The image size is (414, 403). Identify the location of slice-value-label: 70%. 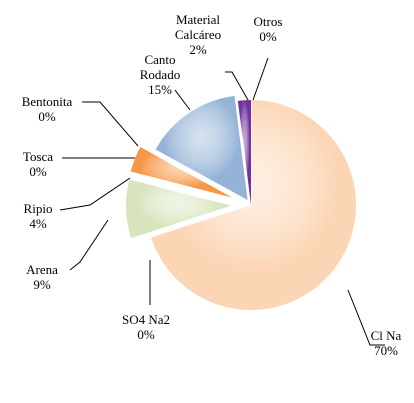
(386, 350).